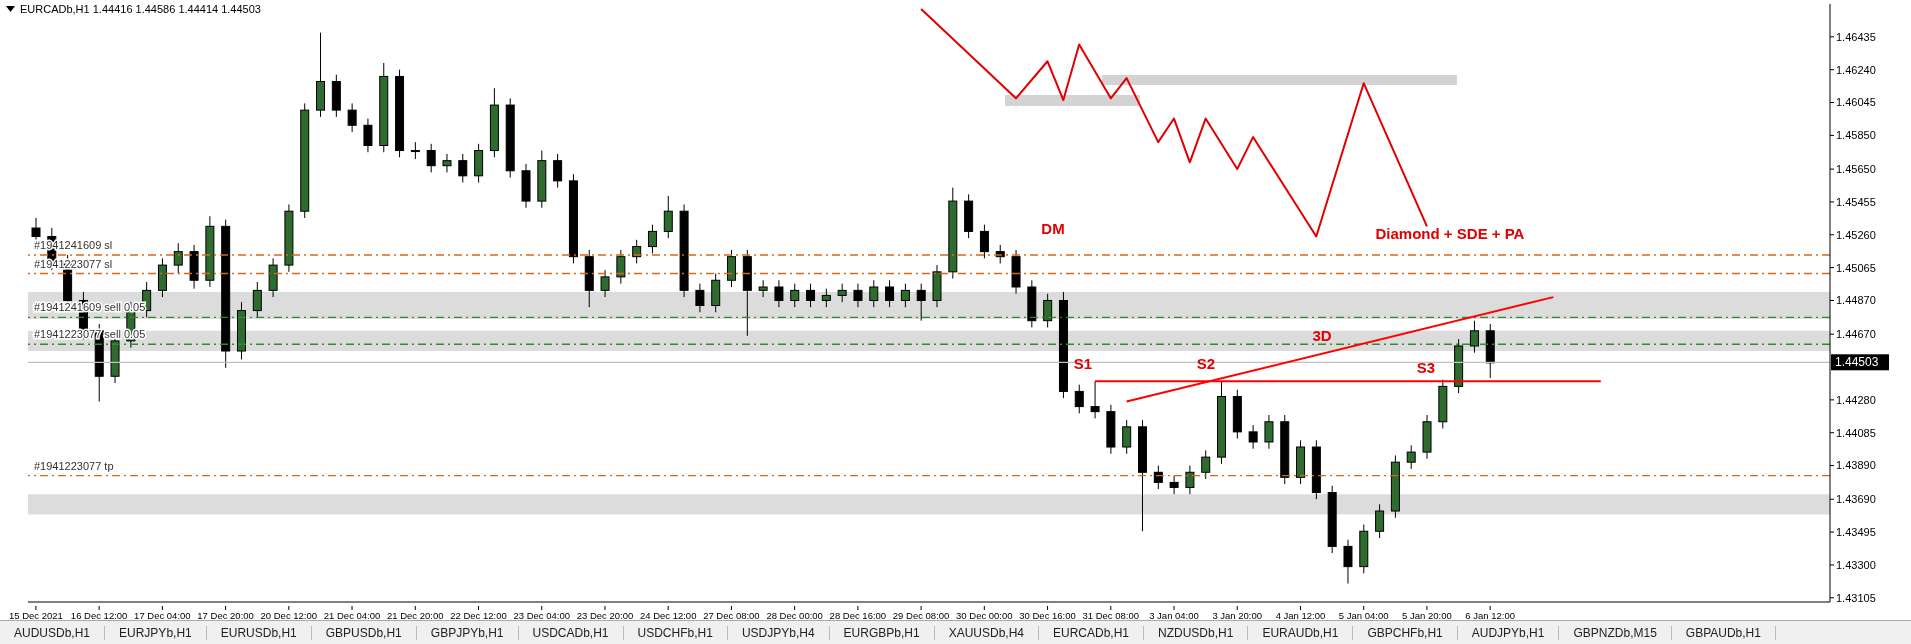  I want to click on y-tick-label: 1.45455, so click(1856, 201).